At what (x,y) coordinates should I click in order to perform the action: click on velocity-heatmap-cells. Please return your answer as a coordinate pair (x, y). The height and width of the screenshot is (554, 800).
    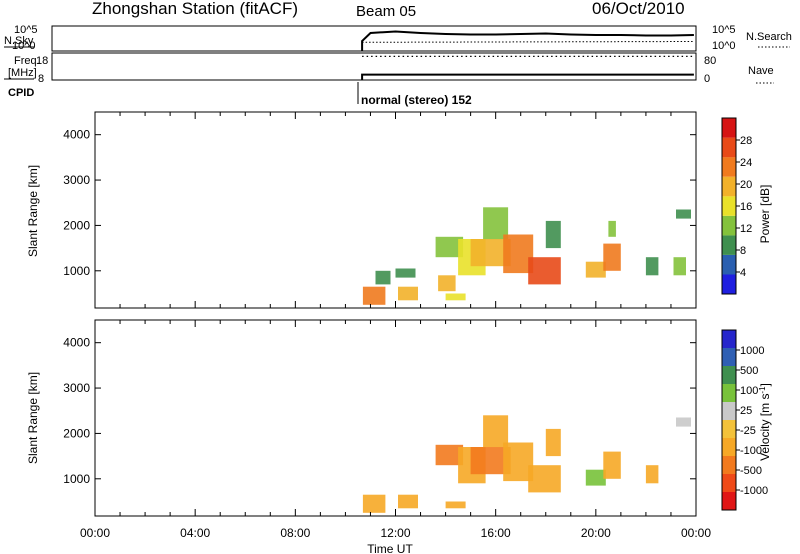
    Looking at the image, I should click on (526, 464).